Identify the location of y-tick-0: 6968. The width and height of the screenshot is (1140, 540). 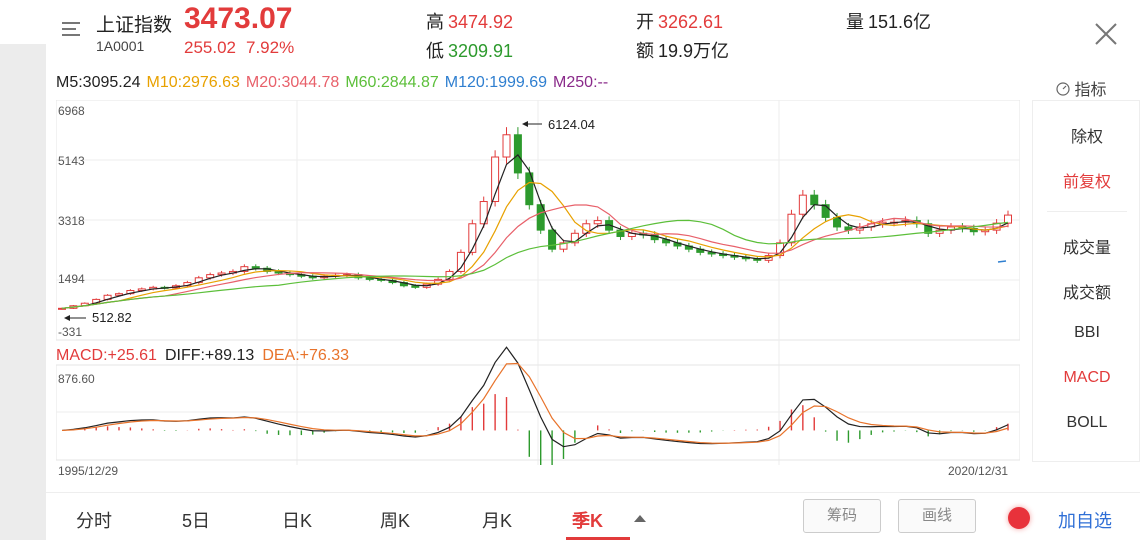
(71, 111).